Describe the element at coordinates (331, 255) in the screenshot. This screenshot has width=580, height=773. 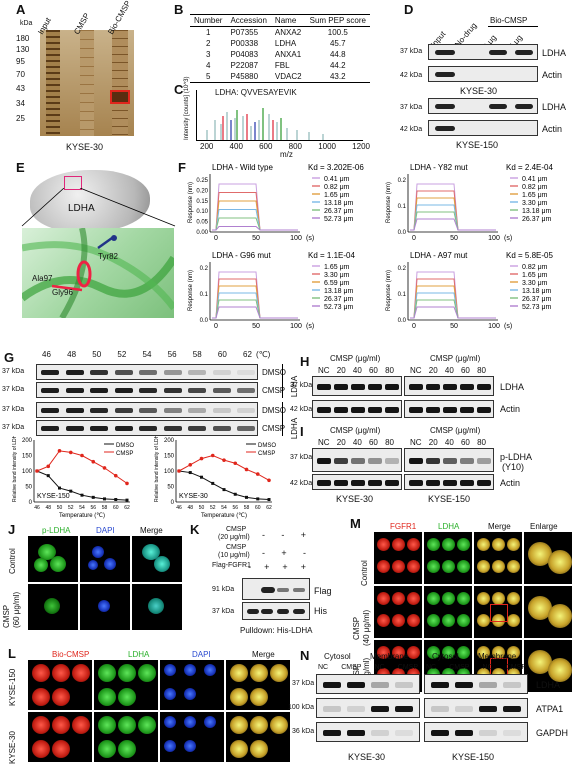
I see `kd-value: Kd = 1.1E-04` at that location.